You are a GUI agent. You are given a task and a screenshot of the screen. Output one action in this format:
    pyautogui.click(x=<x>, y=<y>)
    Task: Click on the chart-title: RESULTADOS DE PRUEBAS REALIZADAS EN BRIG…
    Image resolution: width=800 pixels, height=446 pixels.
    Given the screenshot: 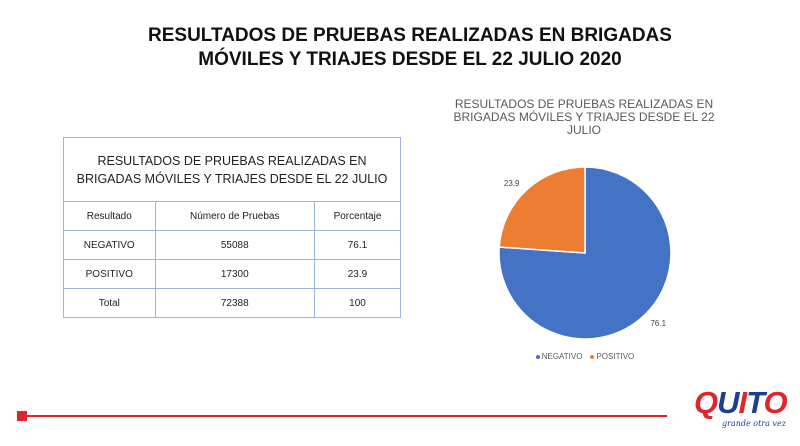 What is the action you would take?
    pyautogui.click(x=584, y=117)
    